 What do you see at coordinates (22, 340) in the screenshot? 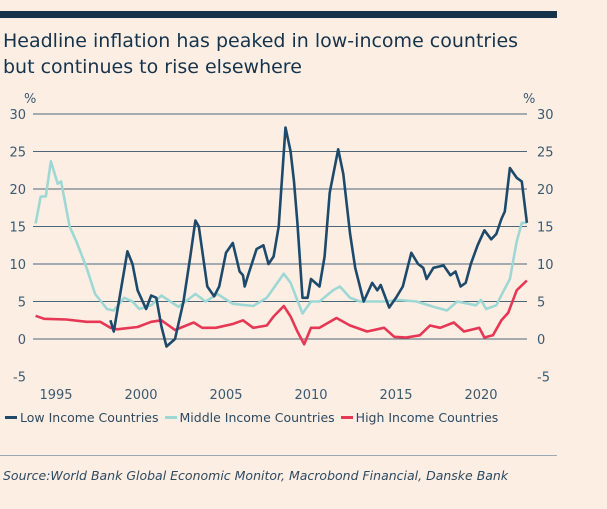
I see `y-tick-left: 0` at bounding box center [22, 340].